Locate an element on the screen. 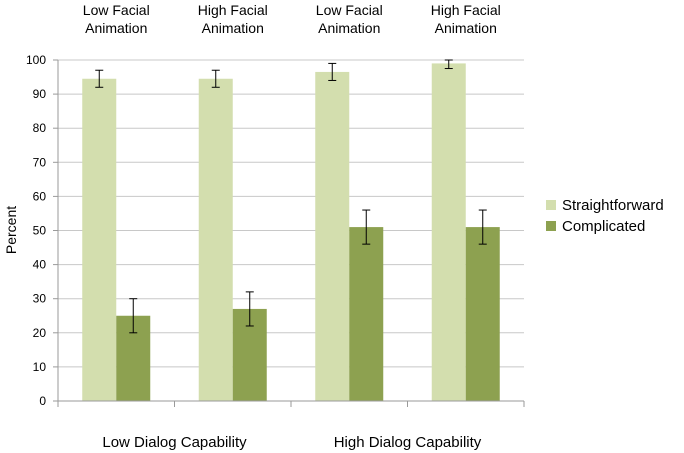 The width and height of the screenshot is (684, 453). legend-label: Straightforward is located at coordinates (613, 205).